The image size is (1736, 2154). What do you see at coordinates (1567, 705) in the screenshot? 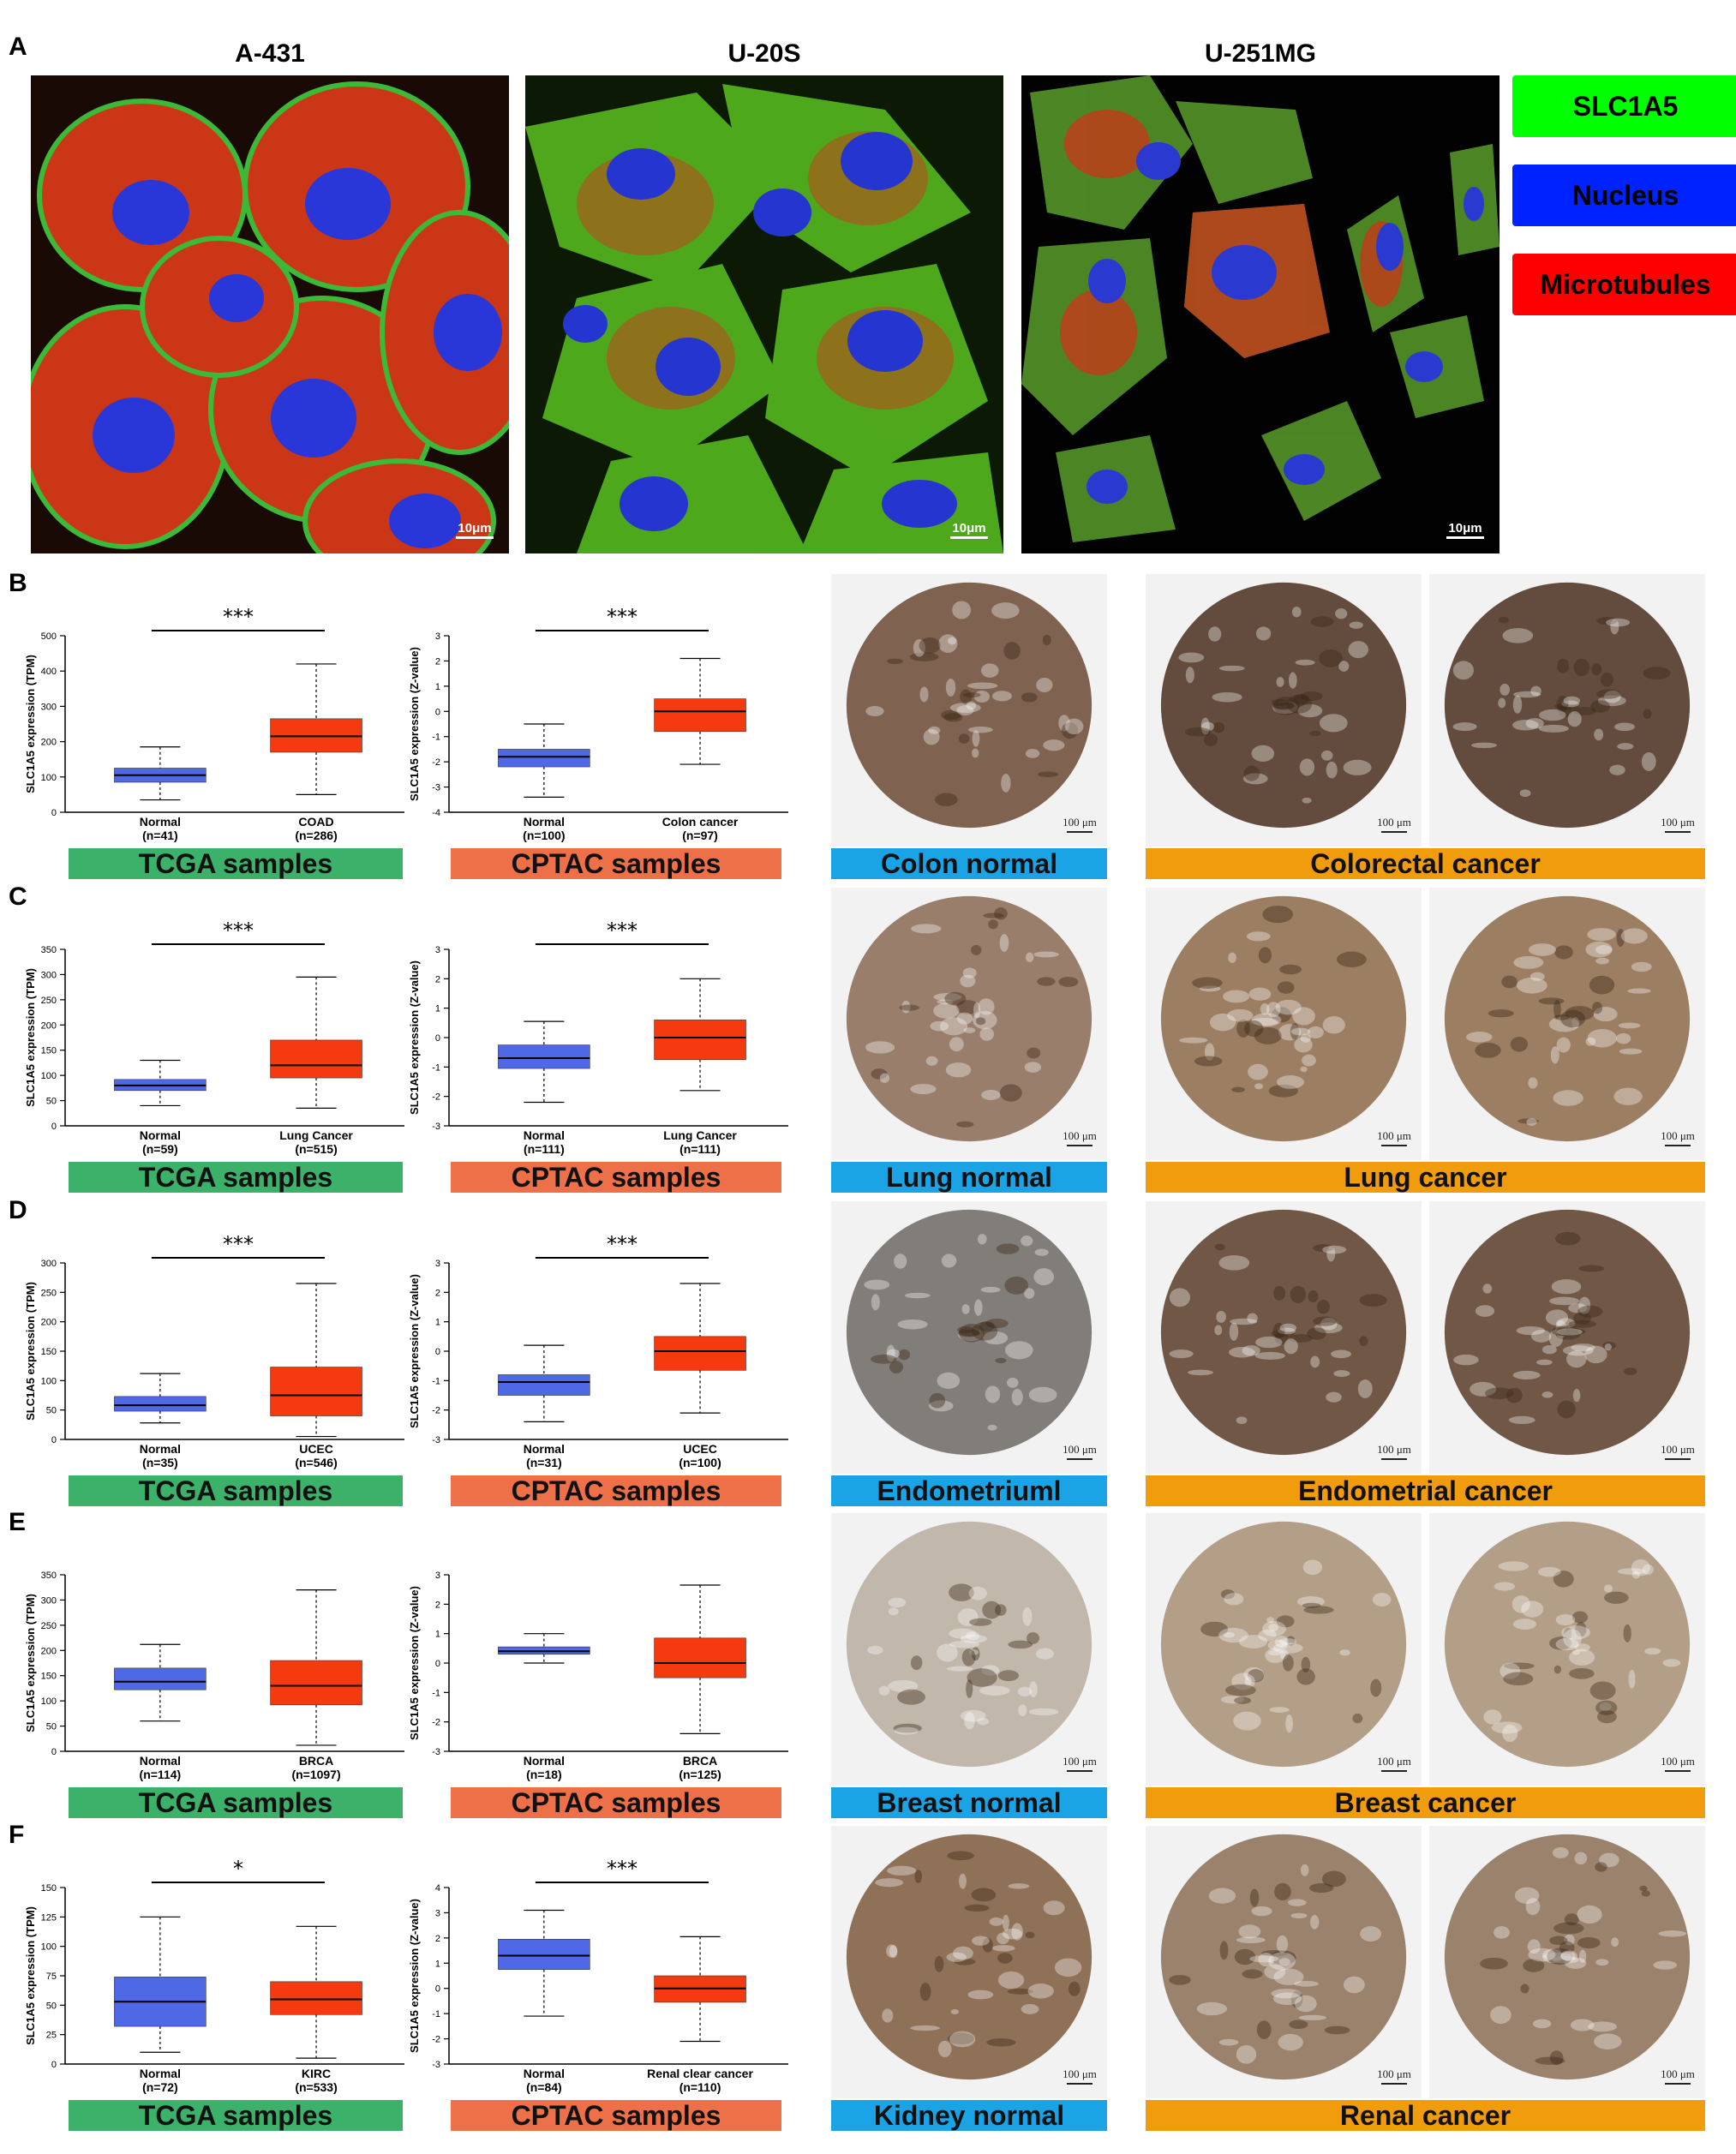
I see `tissue-core` at bounding box center [1567, 705].